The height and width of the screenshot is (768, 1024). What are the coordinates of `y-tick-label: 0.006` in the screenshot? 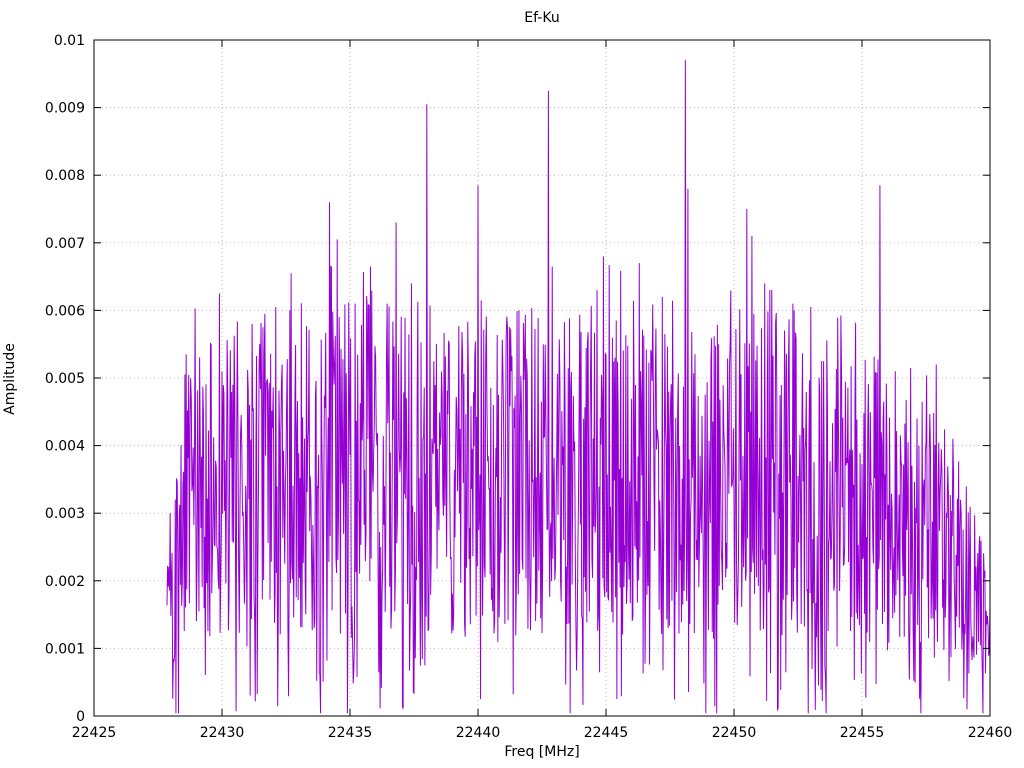 It's located at (65, 311).